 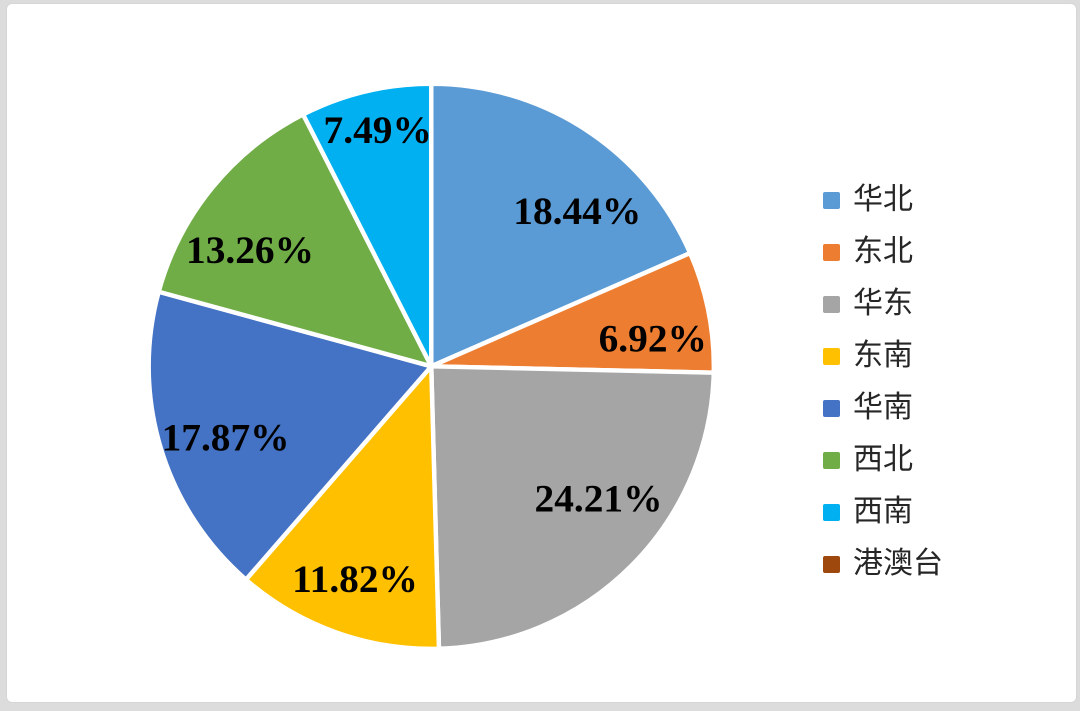 What do you see at coordinates (577, 211) in the screenshot?
I see `slice-data-label: 18.44%` at bounding box center [577, 211].